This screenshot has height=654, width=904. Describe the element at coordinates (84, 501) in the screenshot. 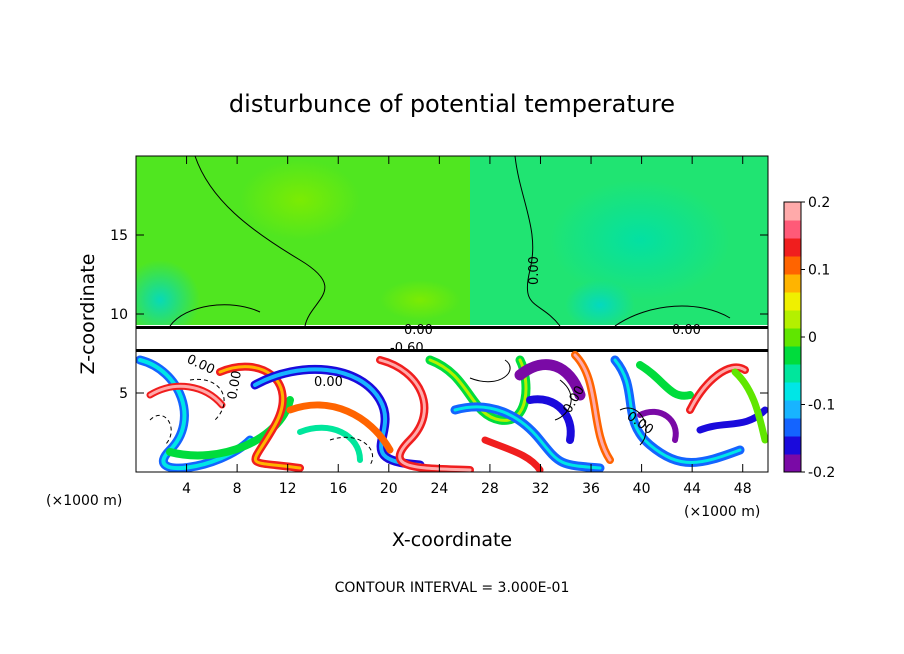

I see `x-unit-label: (×1000 m)` at that location.